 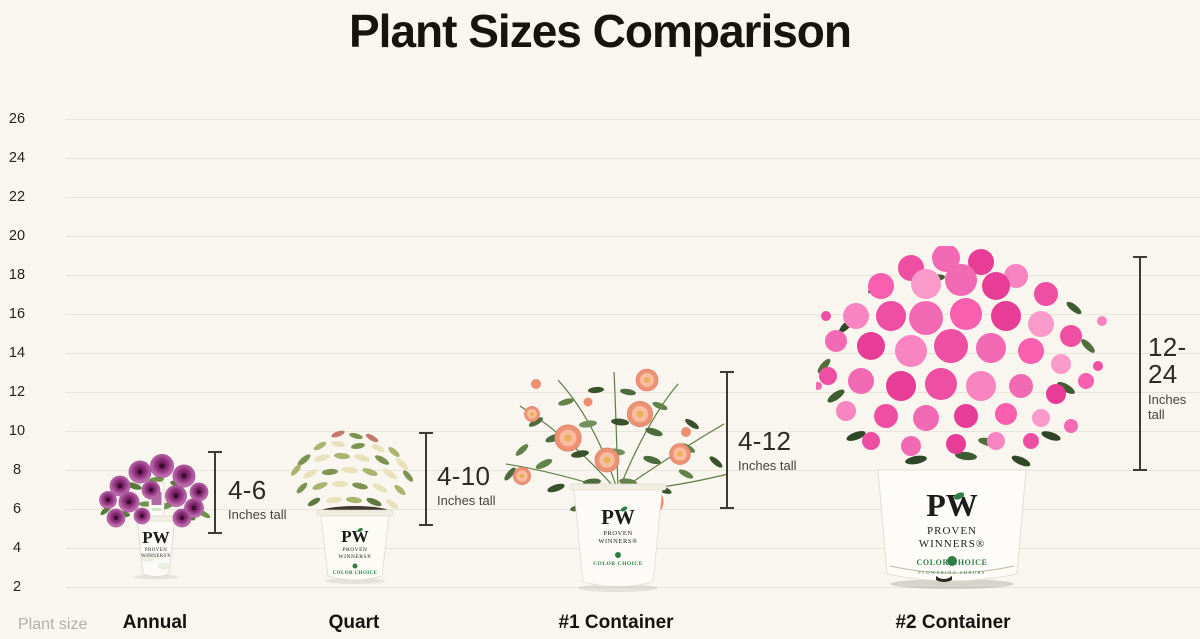 What do you see at coordinates (17, 275) in the screenshot?
I see `y-tick-label: 18` at bounding box center [17, 275].